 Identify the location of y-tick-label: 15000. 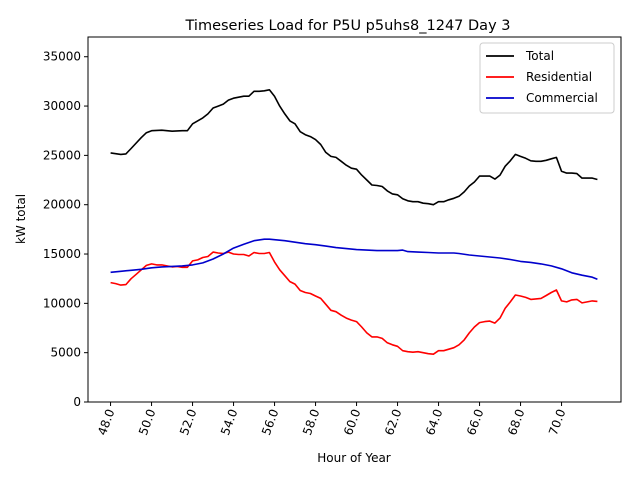
(62, 254).